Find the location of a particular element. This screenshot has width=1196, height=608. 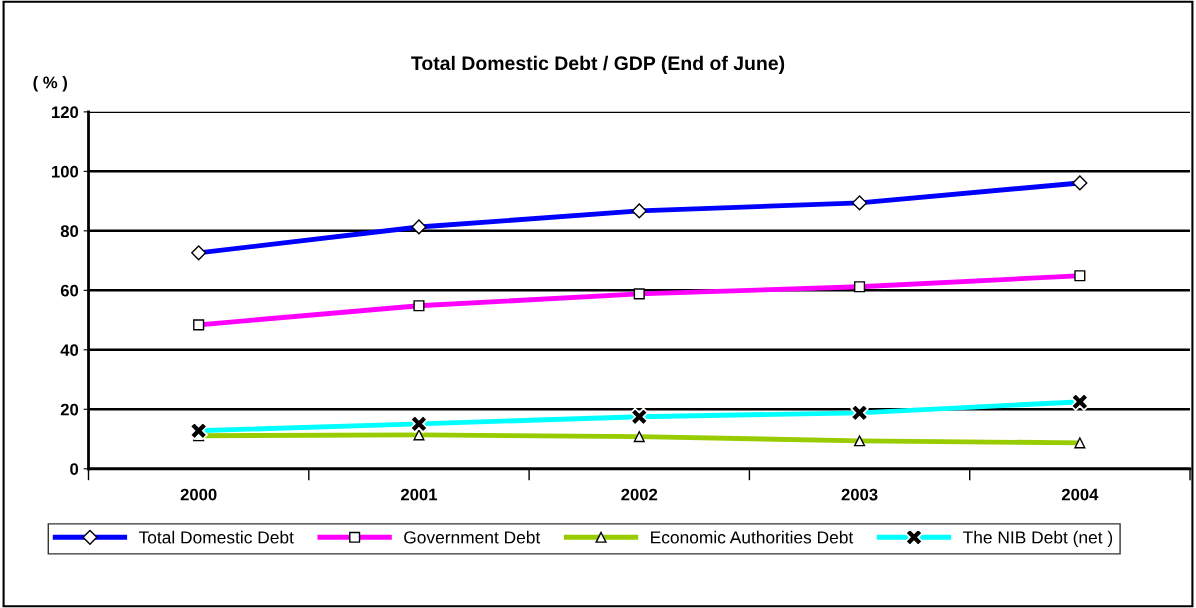

x-tick-label: 2002 is located at coordinates (639, 494).